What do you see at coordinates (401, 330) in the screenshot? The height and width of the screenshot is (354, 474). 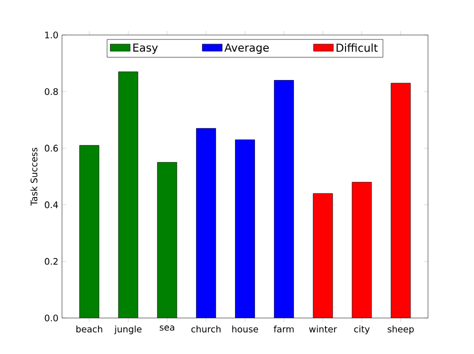 I see `x-tick-label: sheep` at bounding box center [401, 330].